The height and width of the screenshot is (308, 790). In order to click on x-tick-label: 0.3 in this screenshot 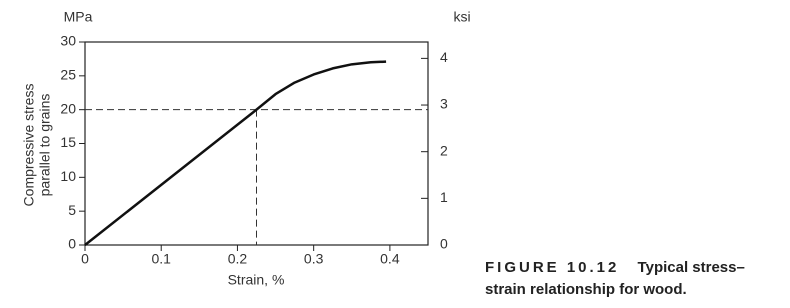, I will do `click(314, 259)`.